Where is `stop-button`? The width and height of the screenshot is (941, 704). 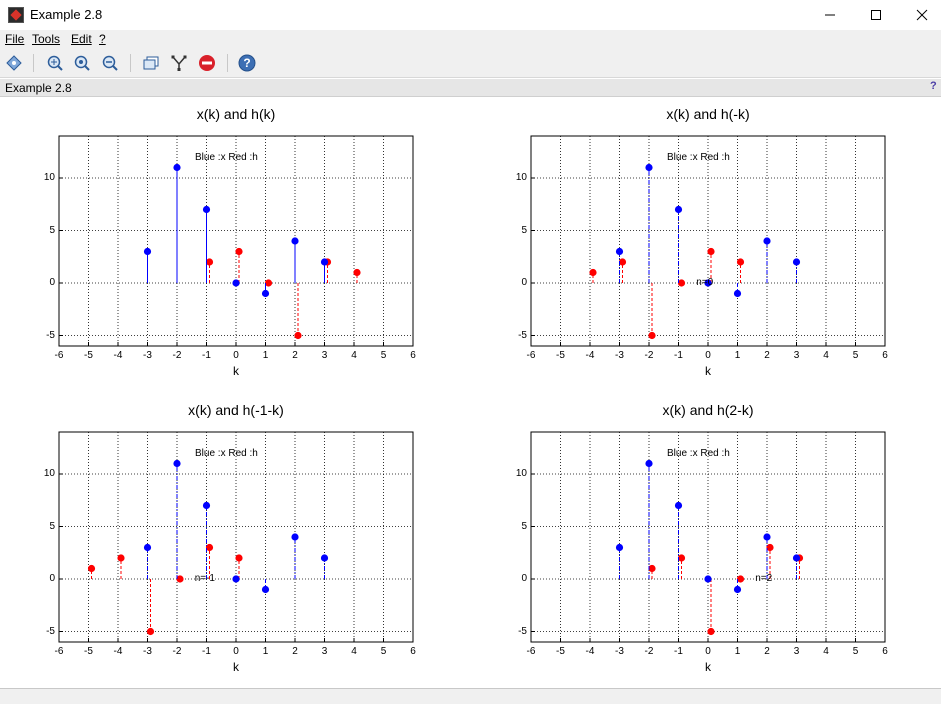 stop-button is located at coordinates (207, 63).